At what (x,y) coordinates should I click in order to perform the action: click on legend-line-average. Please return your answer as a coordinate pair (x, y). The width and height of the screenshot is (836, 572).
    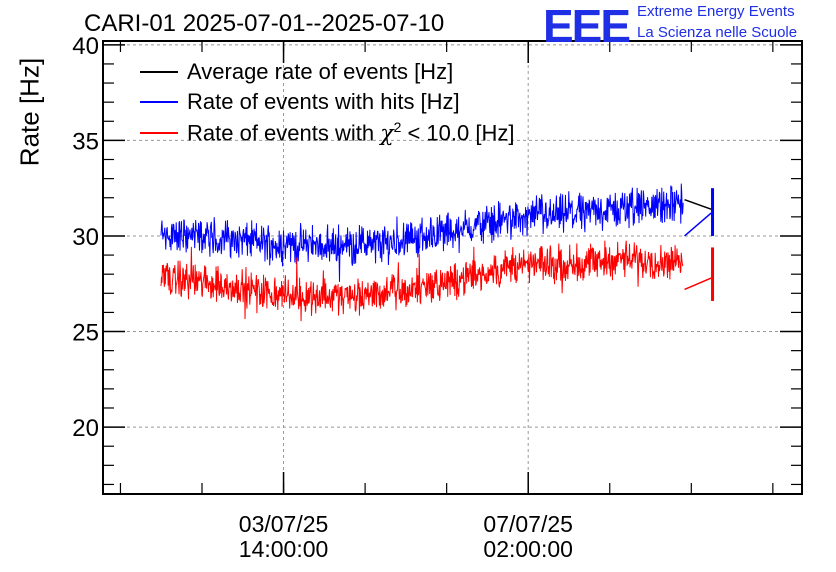
    Looking at the image, I should click on (159, 72).